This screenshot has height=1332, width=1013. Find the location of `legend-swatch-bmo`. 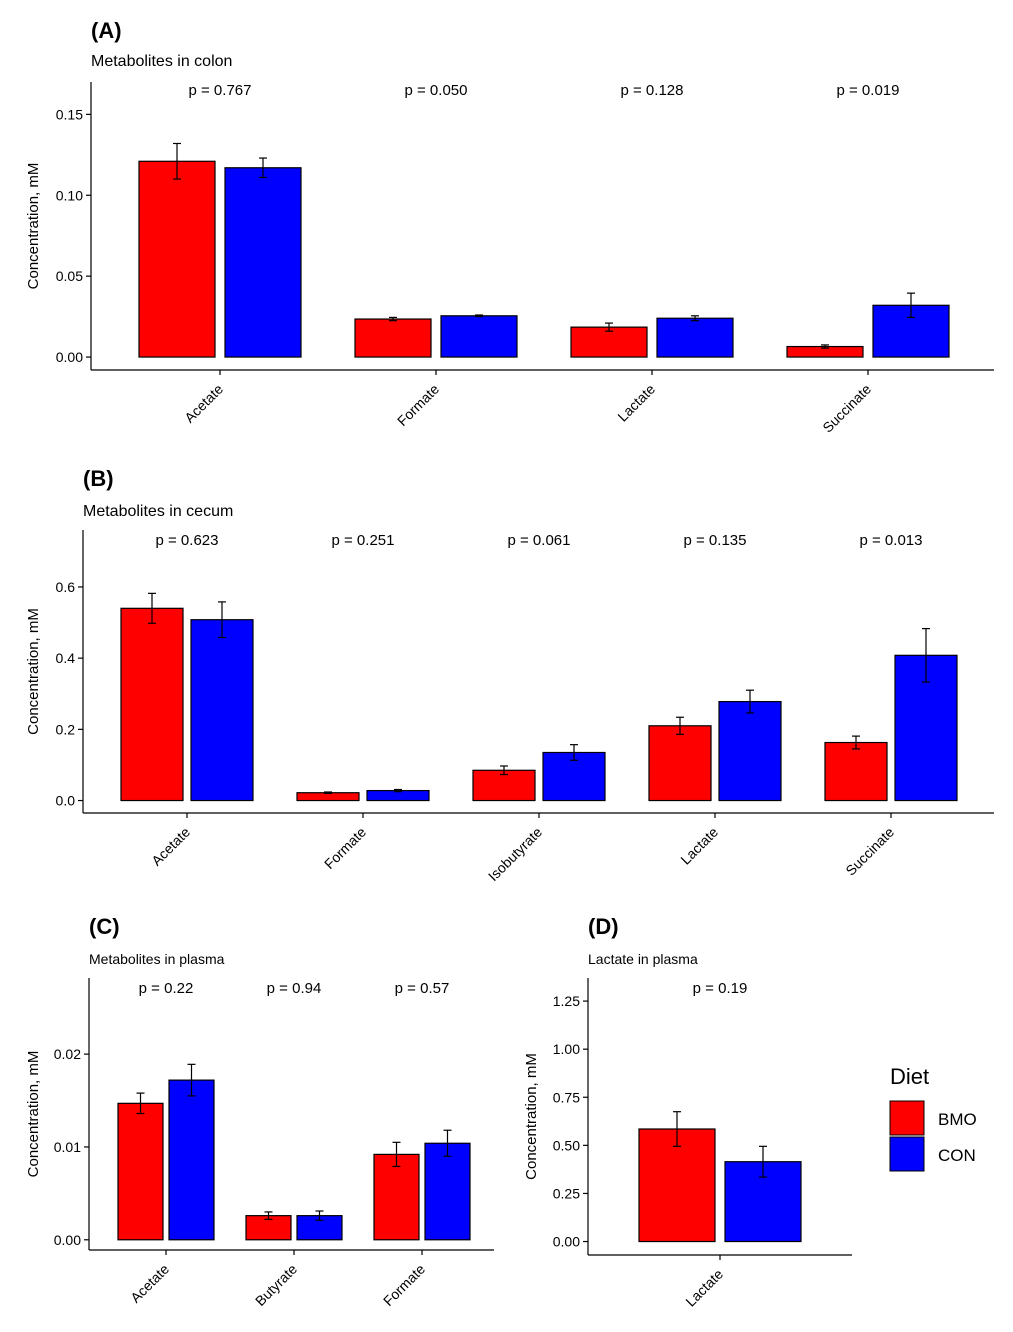

legend-swatch-bmo is located at coordinates (907, 1118).